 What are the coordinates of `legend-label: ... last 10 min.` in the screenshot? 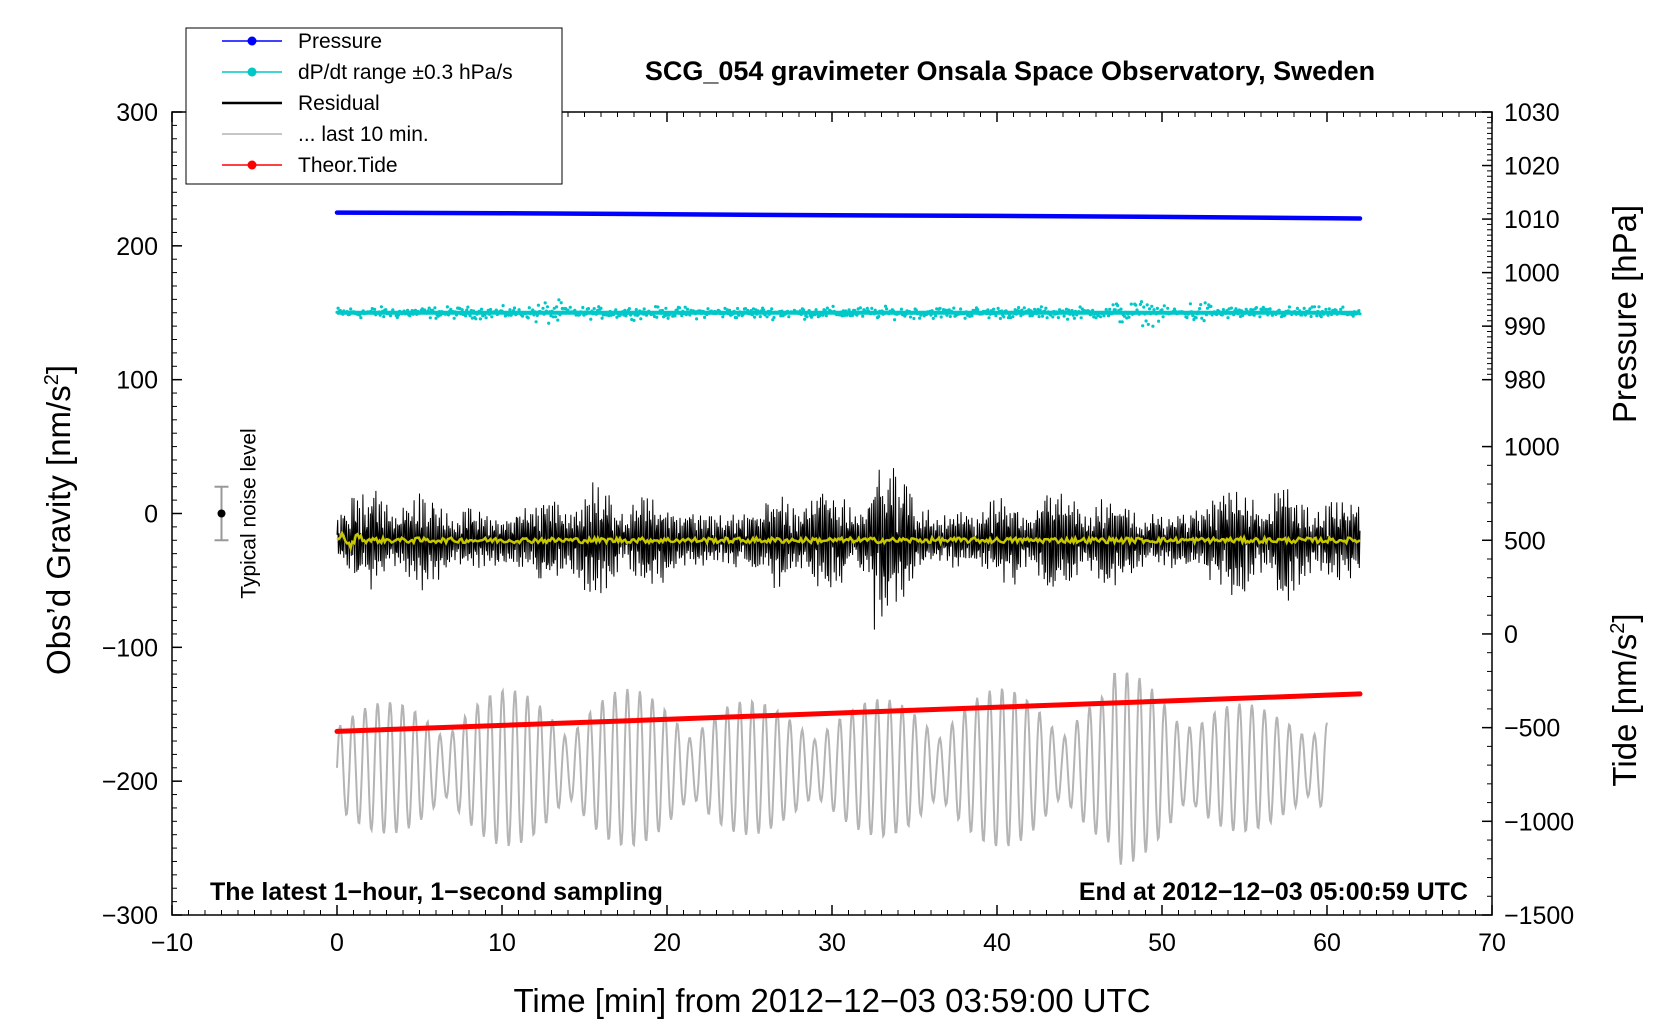 It's located at (363, 134).